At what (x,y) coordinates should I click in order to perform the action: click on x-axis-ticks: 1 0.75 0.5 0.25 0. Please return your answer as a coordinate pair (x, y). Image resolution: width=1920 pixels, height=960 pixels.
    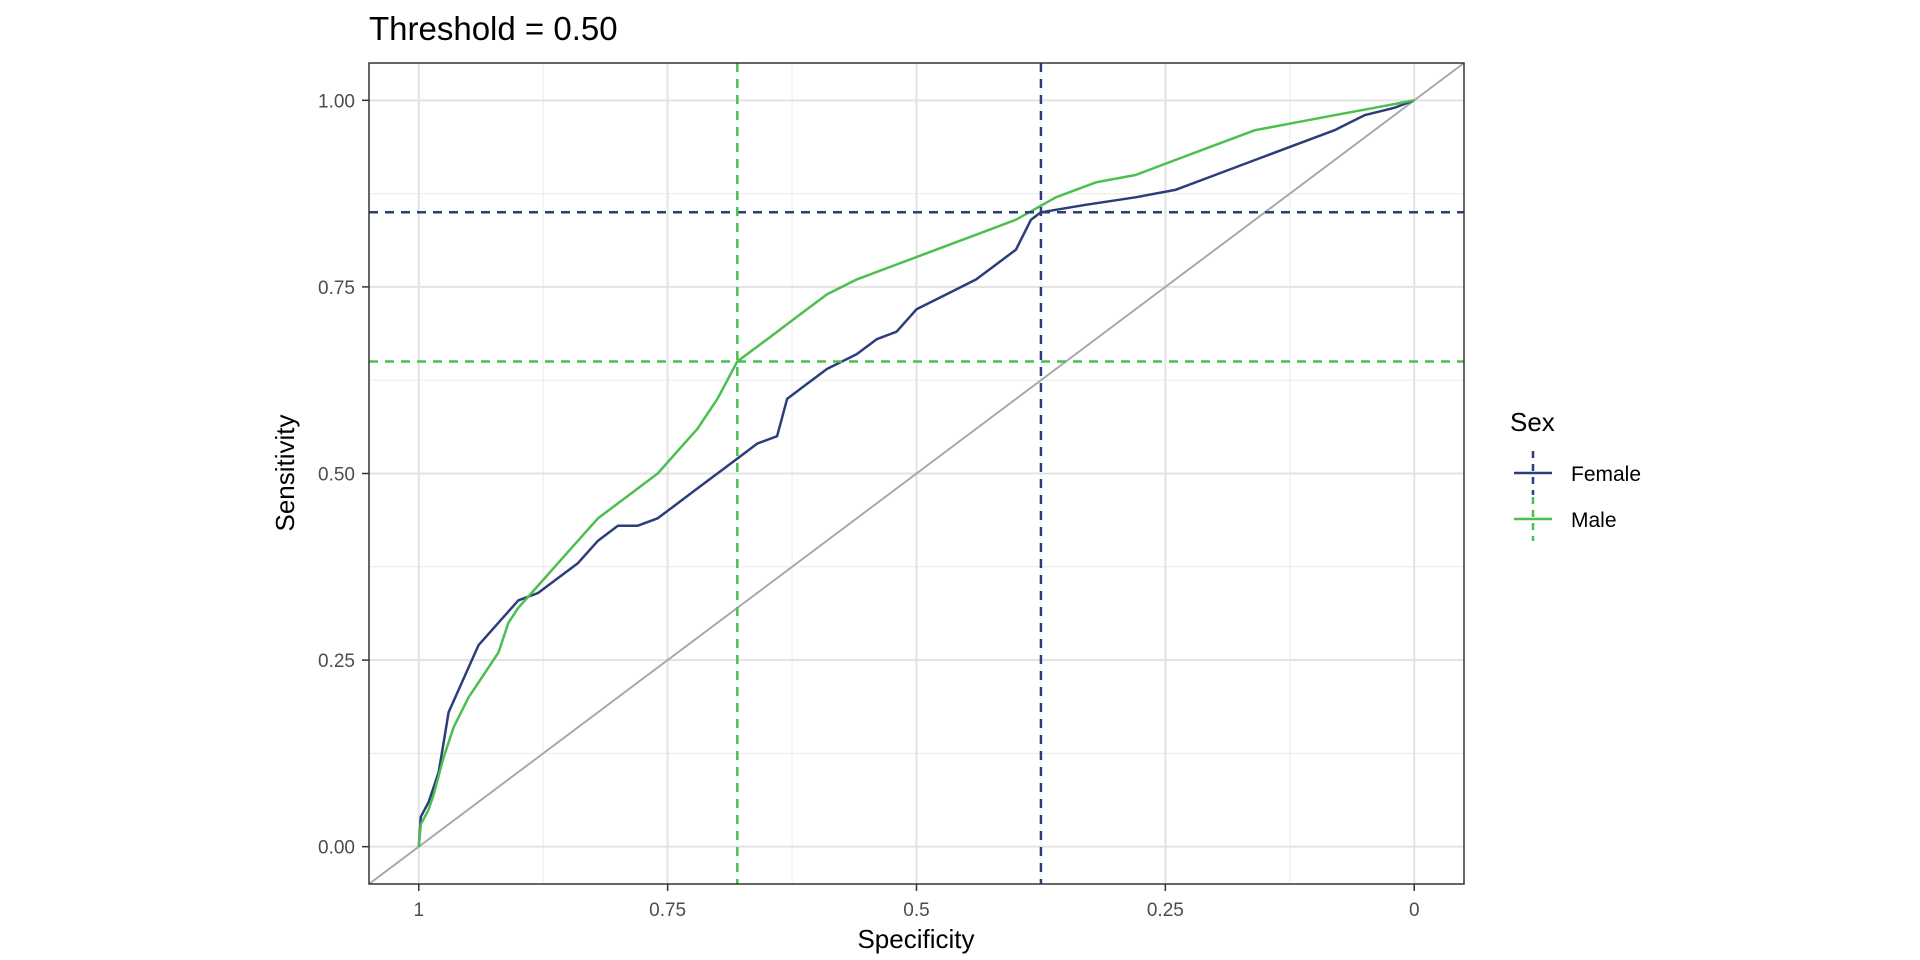
    Looking at the image, I should click on (916, 902).